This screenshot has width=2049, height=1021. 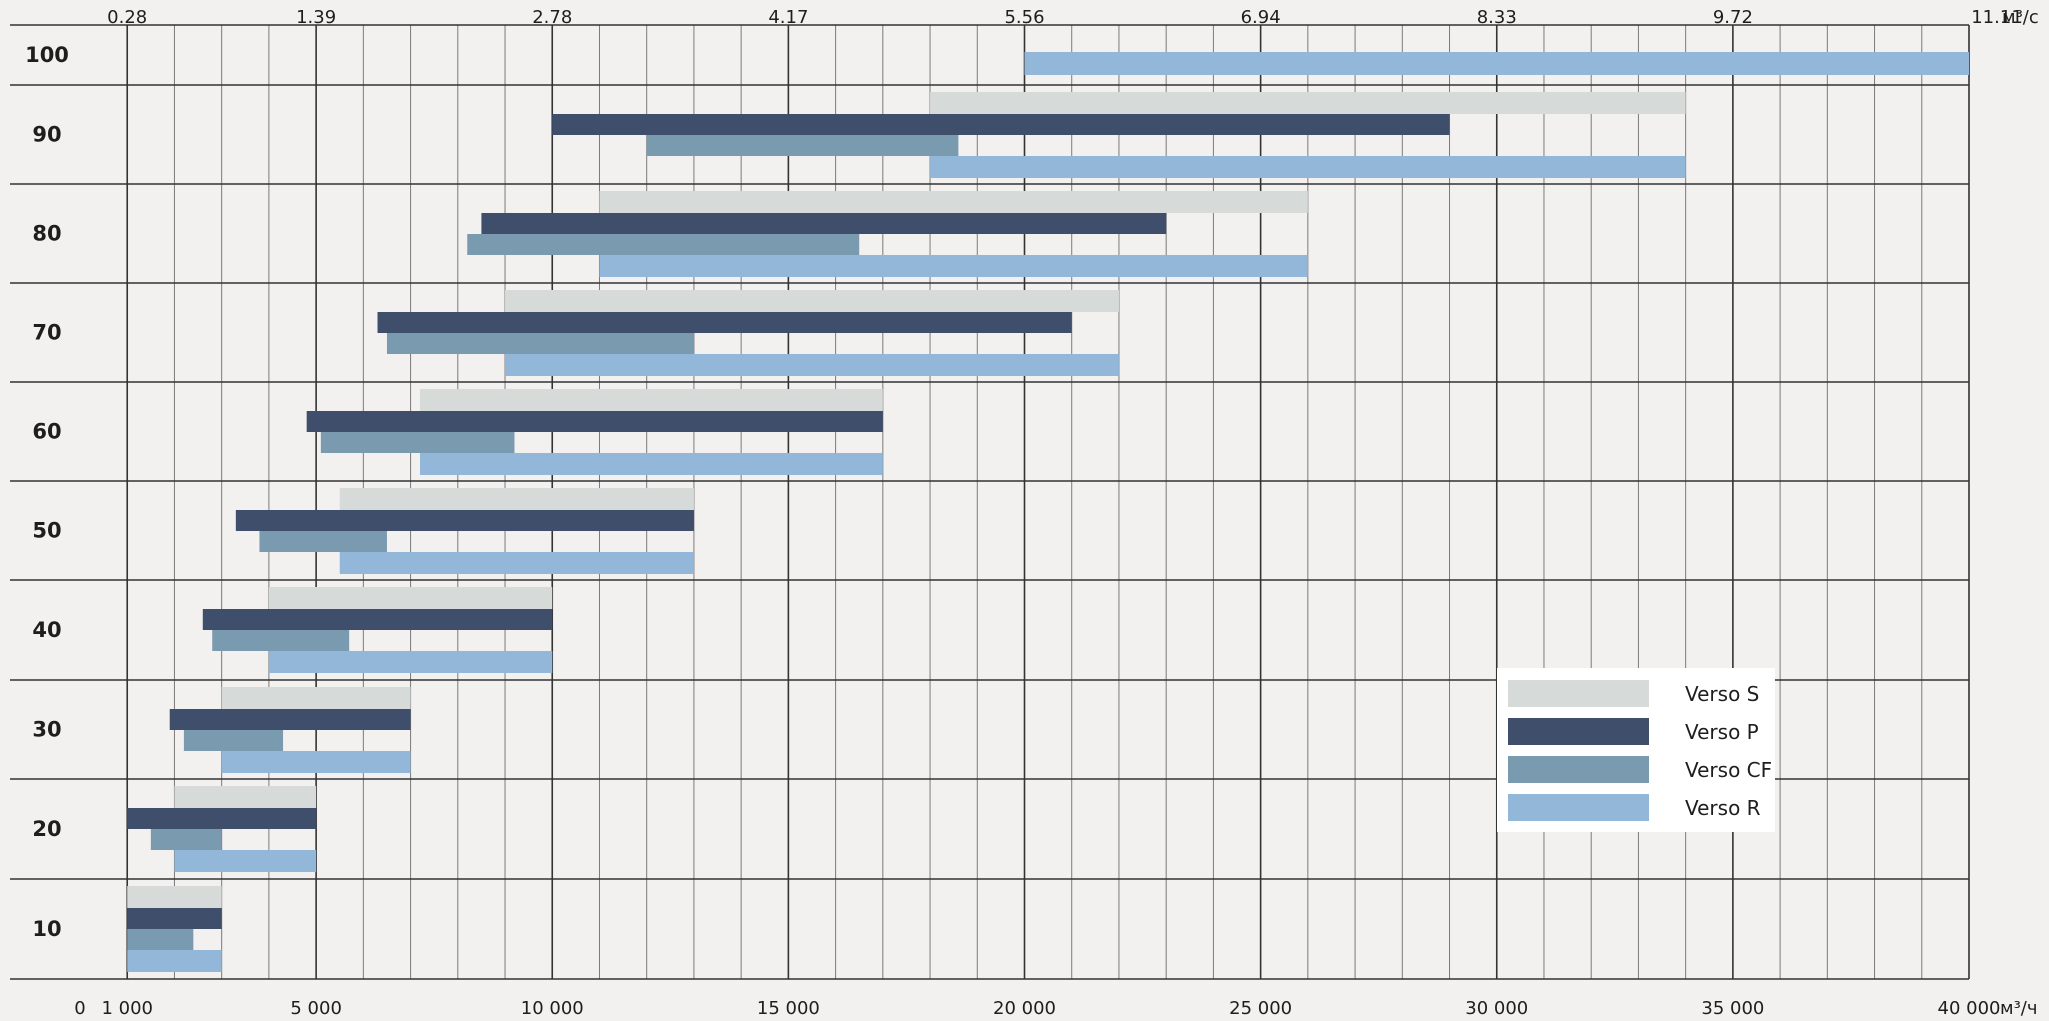 What do you see at coordinates (1260, 1008) in the screenshot?
I see `bottom-tick-label: 25 000` at bounding box center [1260, 1008].